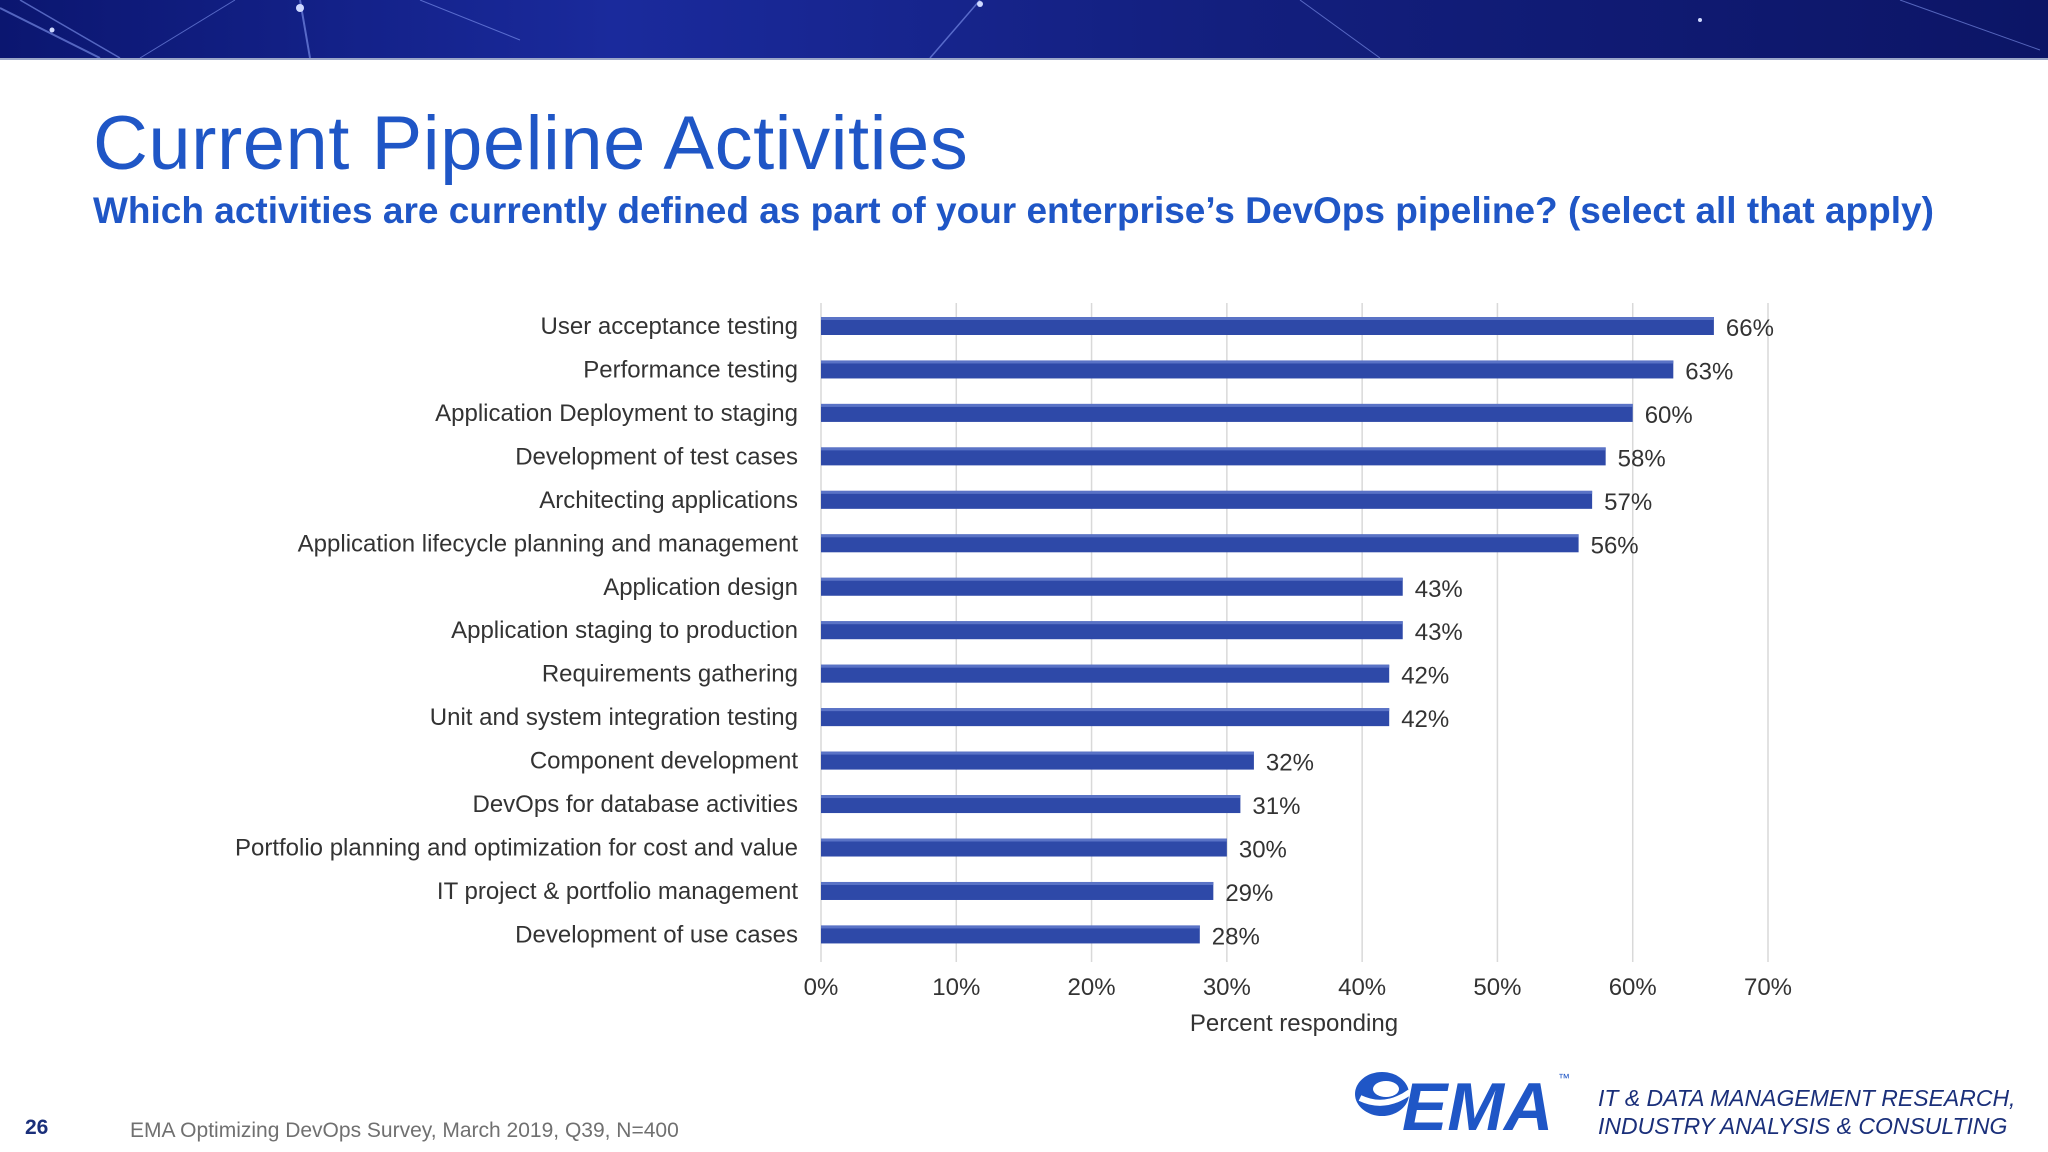 This screenshot has height=1152, width=2048. What do you see at coordinates (1628, 502) in the screenshot?
I see `data-label: 57%` at bounding box center [1628, 502].